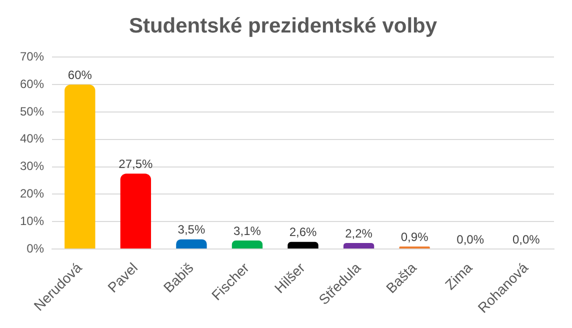 The image size is (572, 328). Describe the element at coordinates (303, 232) in the screenshot. I see `data-label: 2,6%` at that location.